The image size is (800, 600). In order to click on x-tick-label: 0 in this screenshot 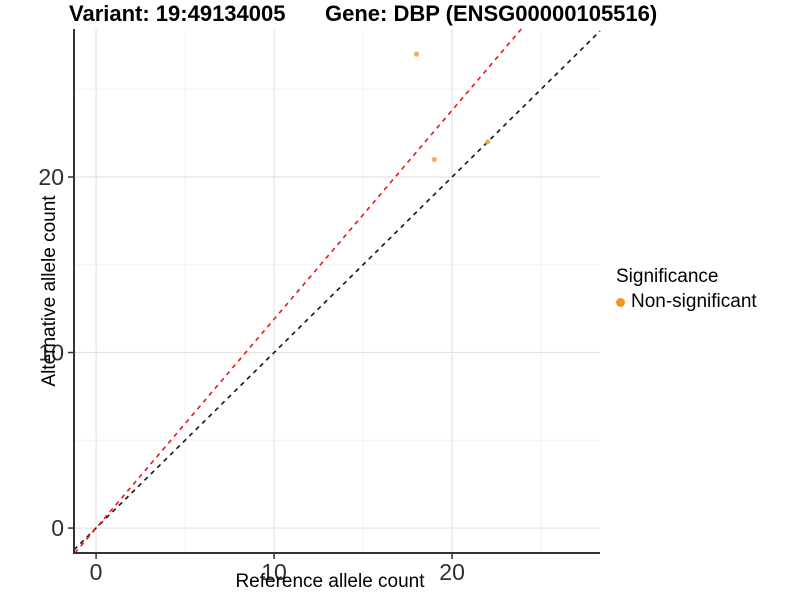, I will do `click(96, 572)`.